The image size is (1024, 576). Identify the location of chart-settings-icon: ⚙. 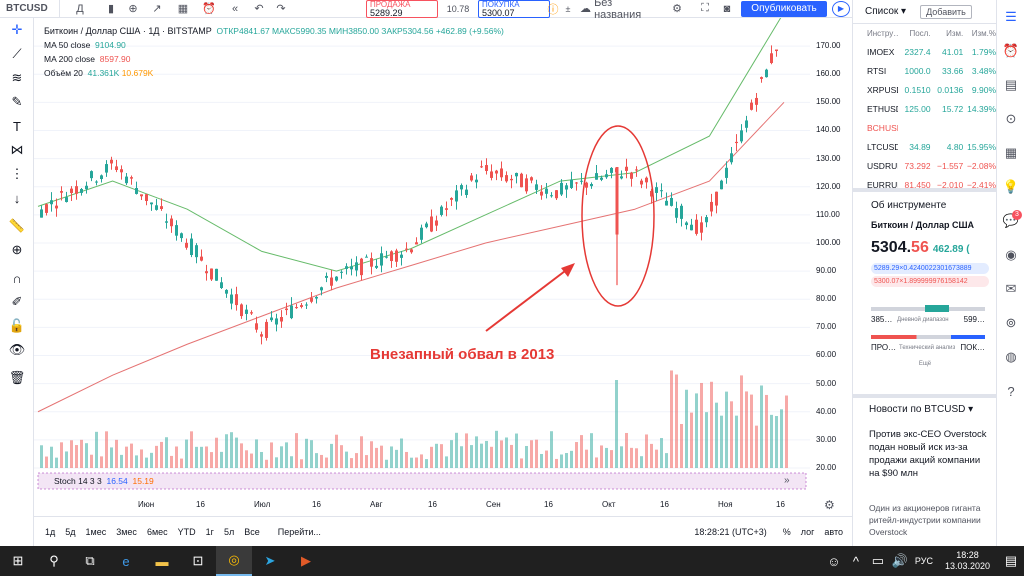
(829, 505).